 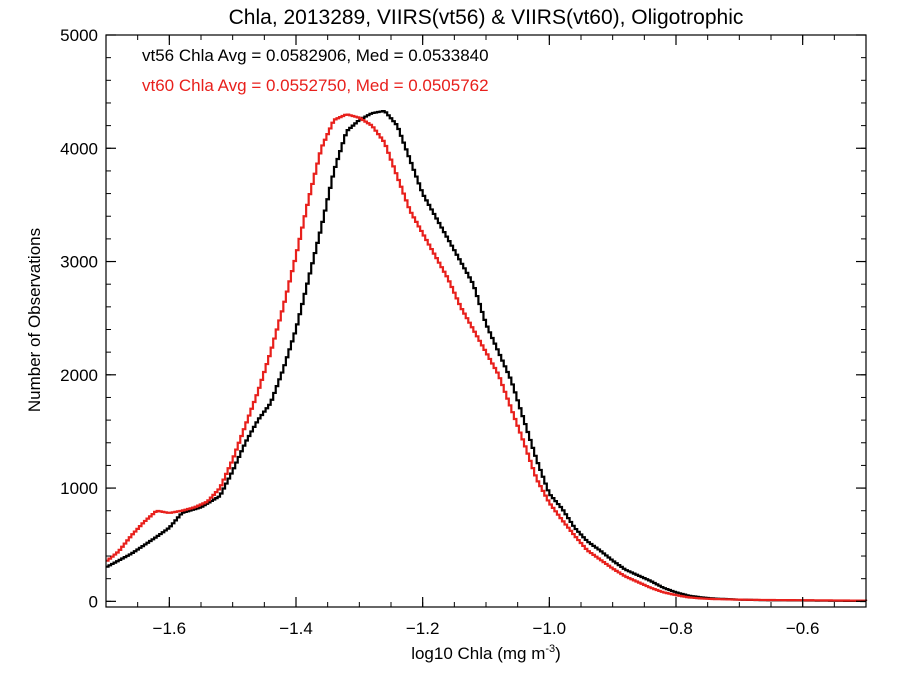 I want to click on x-tick-label: −0.6, so click(x=803, y=628).